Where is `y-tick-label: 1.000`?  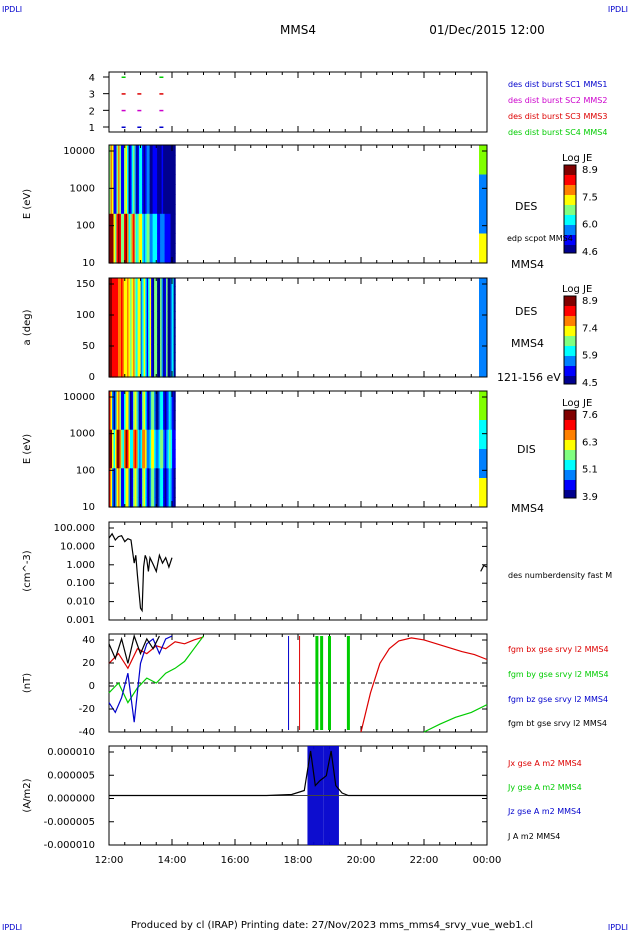 y-tick-label: 1.000 is located at coordinates (80, 565).